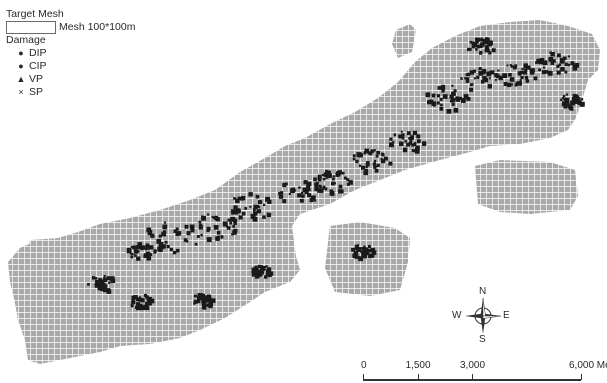 This screenshot has width=607, height=383. What do you see at coordinates (457, 315) in the screenshot?
I see `compass-w: W` at bounding box center [457, 315].